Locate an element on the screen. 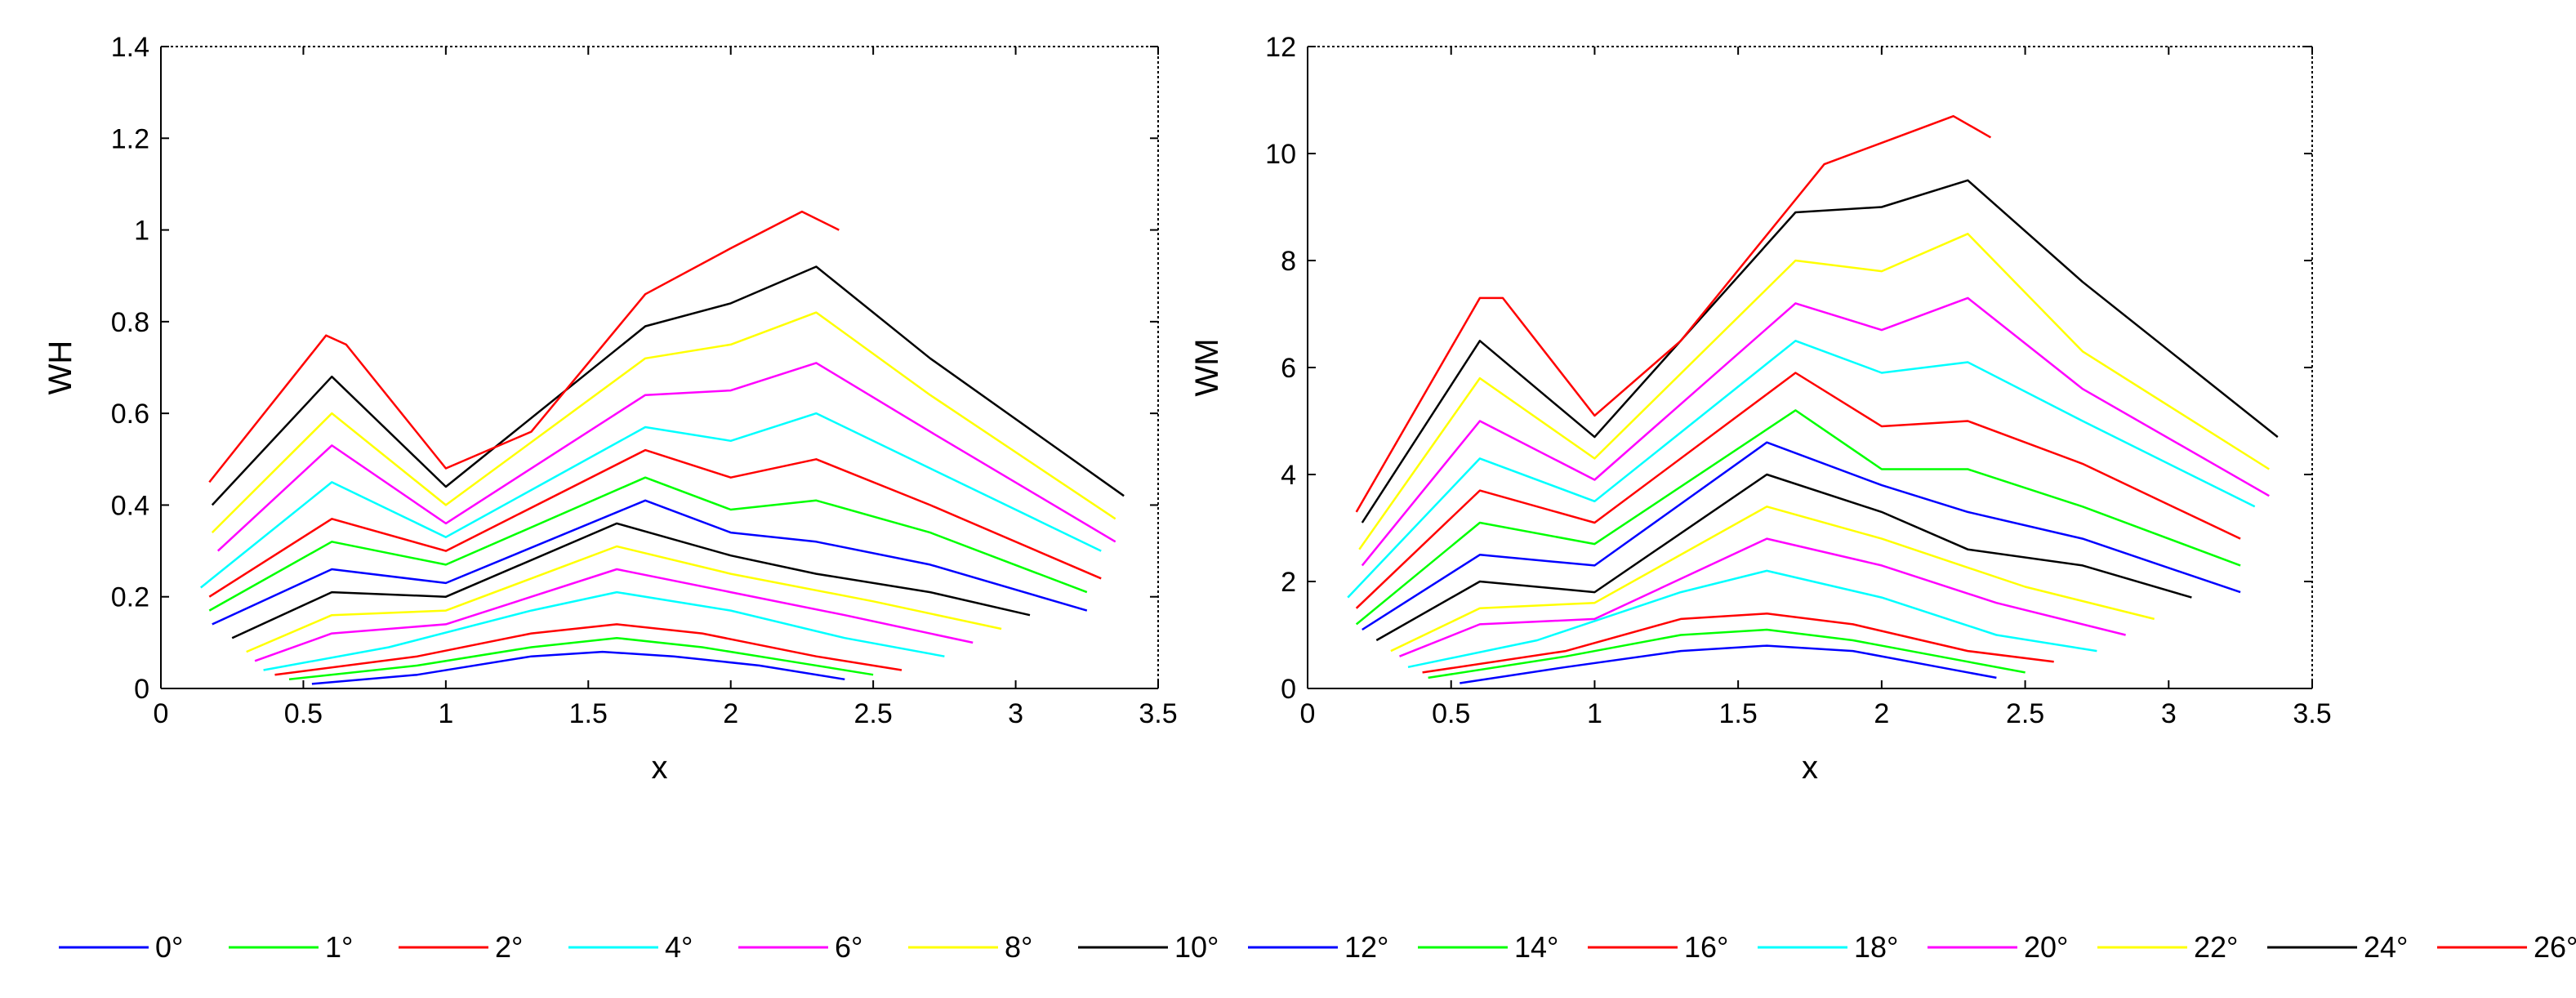 Image resolution: width=2576 pixels, height=998 pixels. legend-label: 0° is located at coordinates (169, 947).